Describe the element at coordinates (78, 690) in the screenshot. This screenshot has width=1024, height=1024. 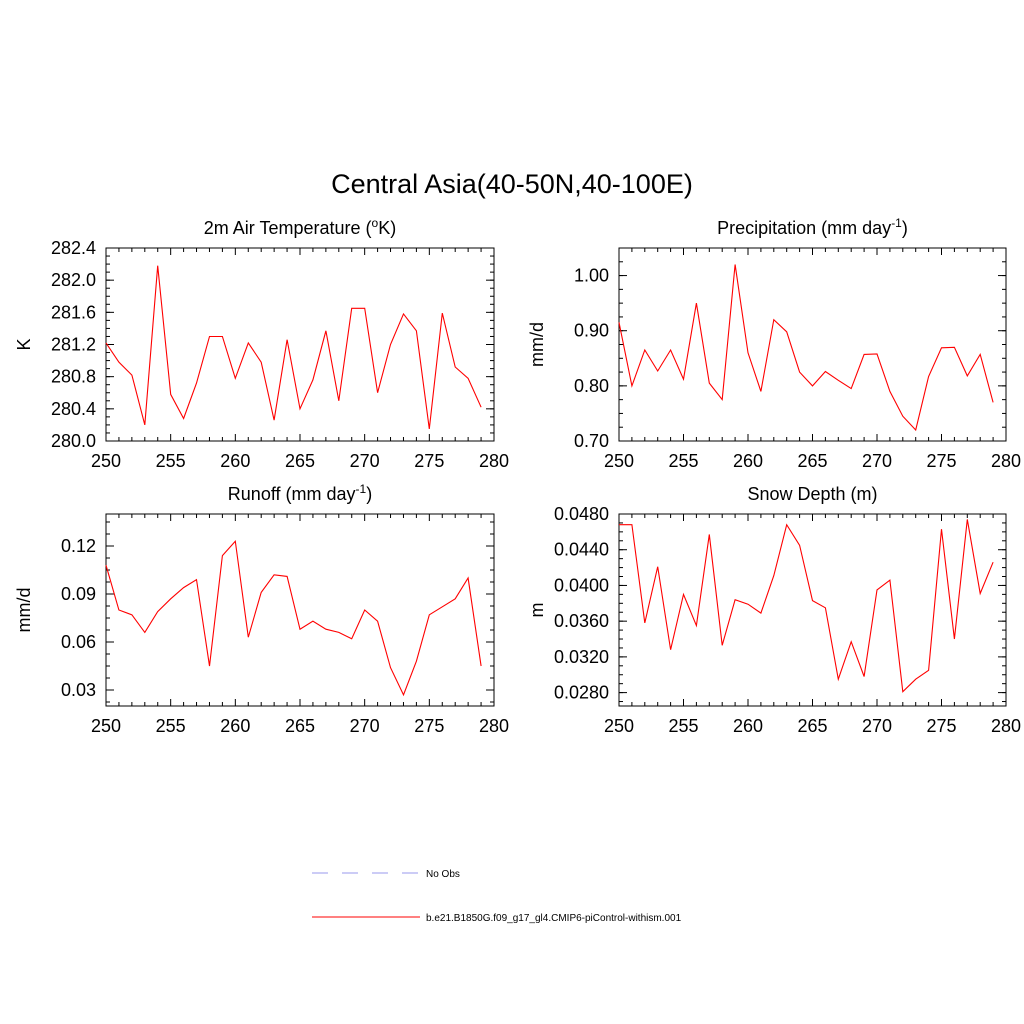
I see `y-tick-label: 0.03` at that location.